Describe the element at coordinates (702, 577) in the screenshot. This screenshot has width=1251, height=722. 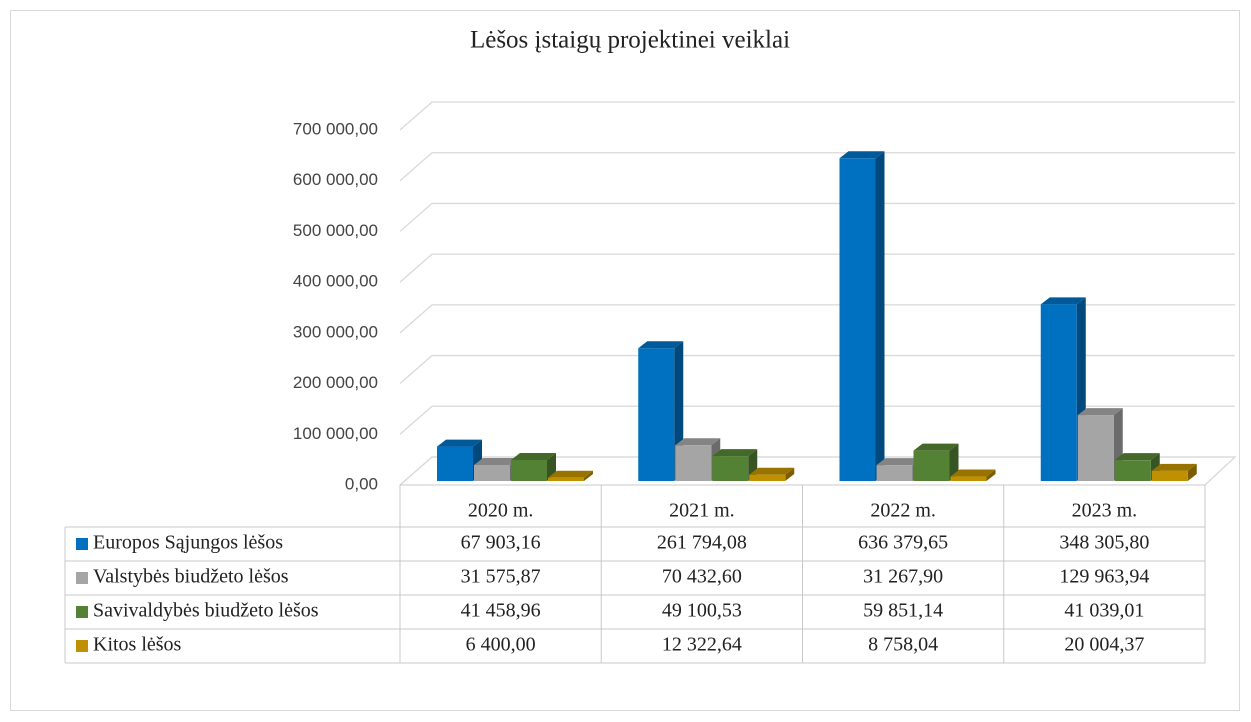
I see `table-value: 70 432,60` at that location.